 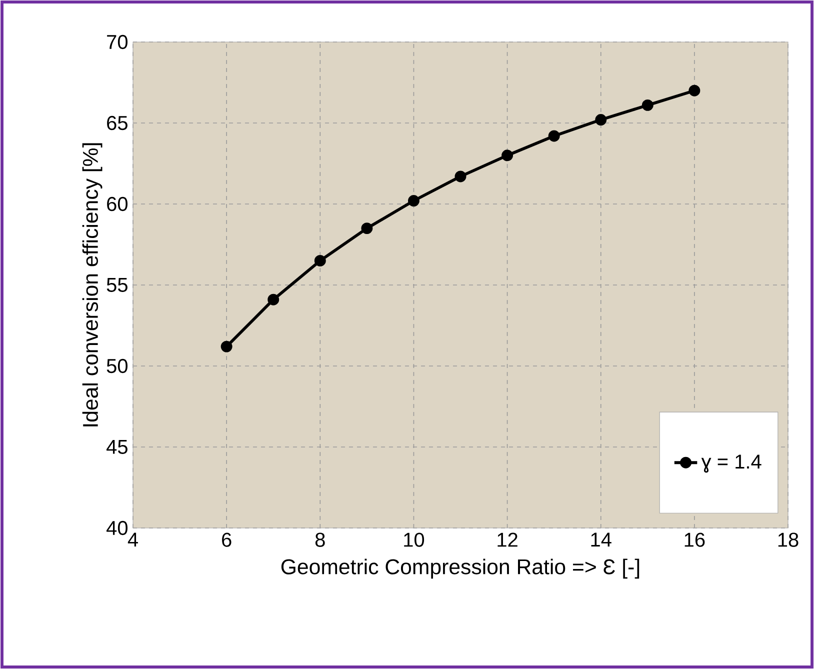 What do you see at coordinates (508, 539) in the screenshot?
I see `x-tick-label: 12` at bounding box center [508, 539].